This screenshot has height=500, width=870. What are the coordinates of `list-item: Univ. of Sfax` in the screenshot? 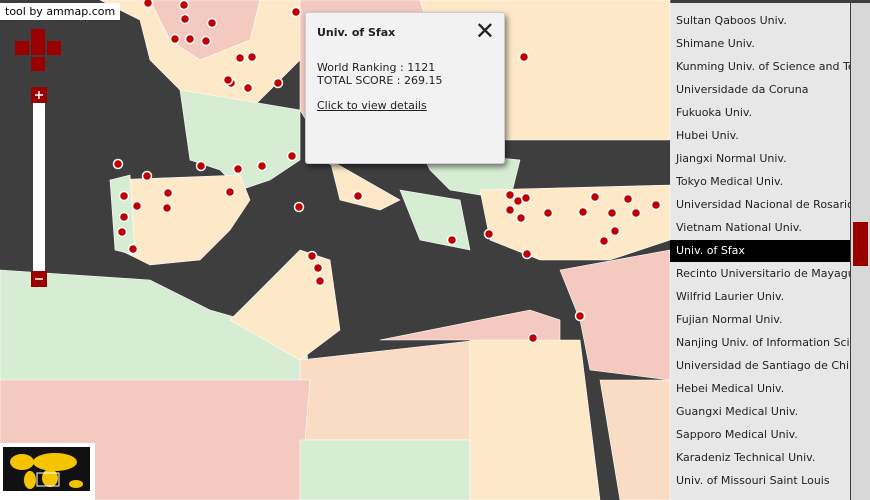 It's located at (760, 251).